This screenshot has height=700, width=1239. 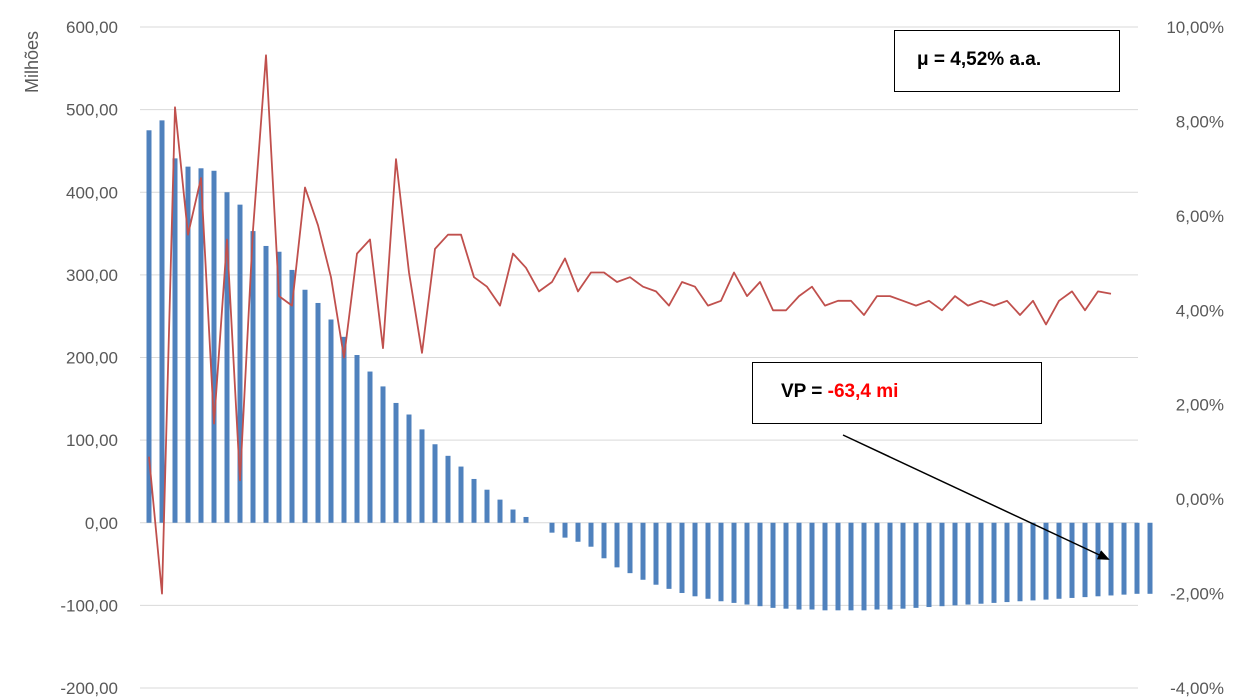 What do you see at coordinates (1200, 405) in the screenshot?
I see `right-tick-label: 2,00%` at bounding box center [1200, 405].